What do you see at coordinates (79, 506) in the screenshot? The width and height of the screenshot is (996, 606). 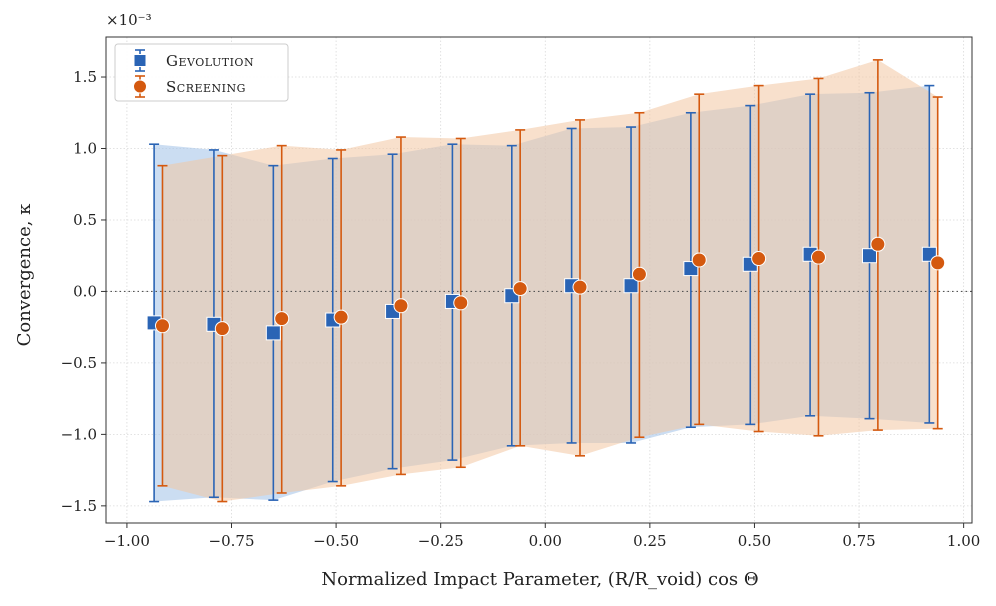 I see `y-tick-label-0: −1.5` at bounding box center [79, 506].